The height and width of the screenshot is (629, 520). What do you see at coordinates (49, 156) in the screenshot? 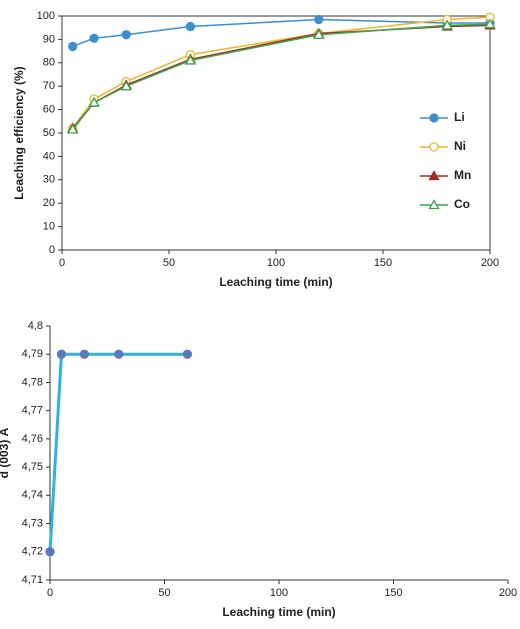
I see `y-tick-label: 40` at bounding box center [49, 156].